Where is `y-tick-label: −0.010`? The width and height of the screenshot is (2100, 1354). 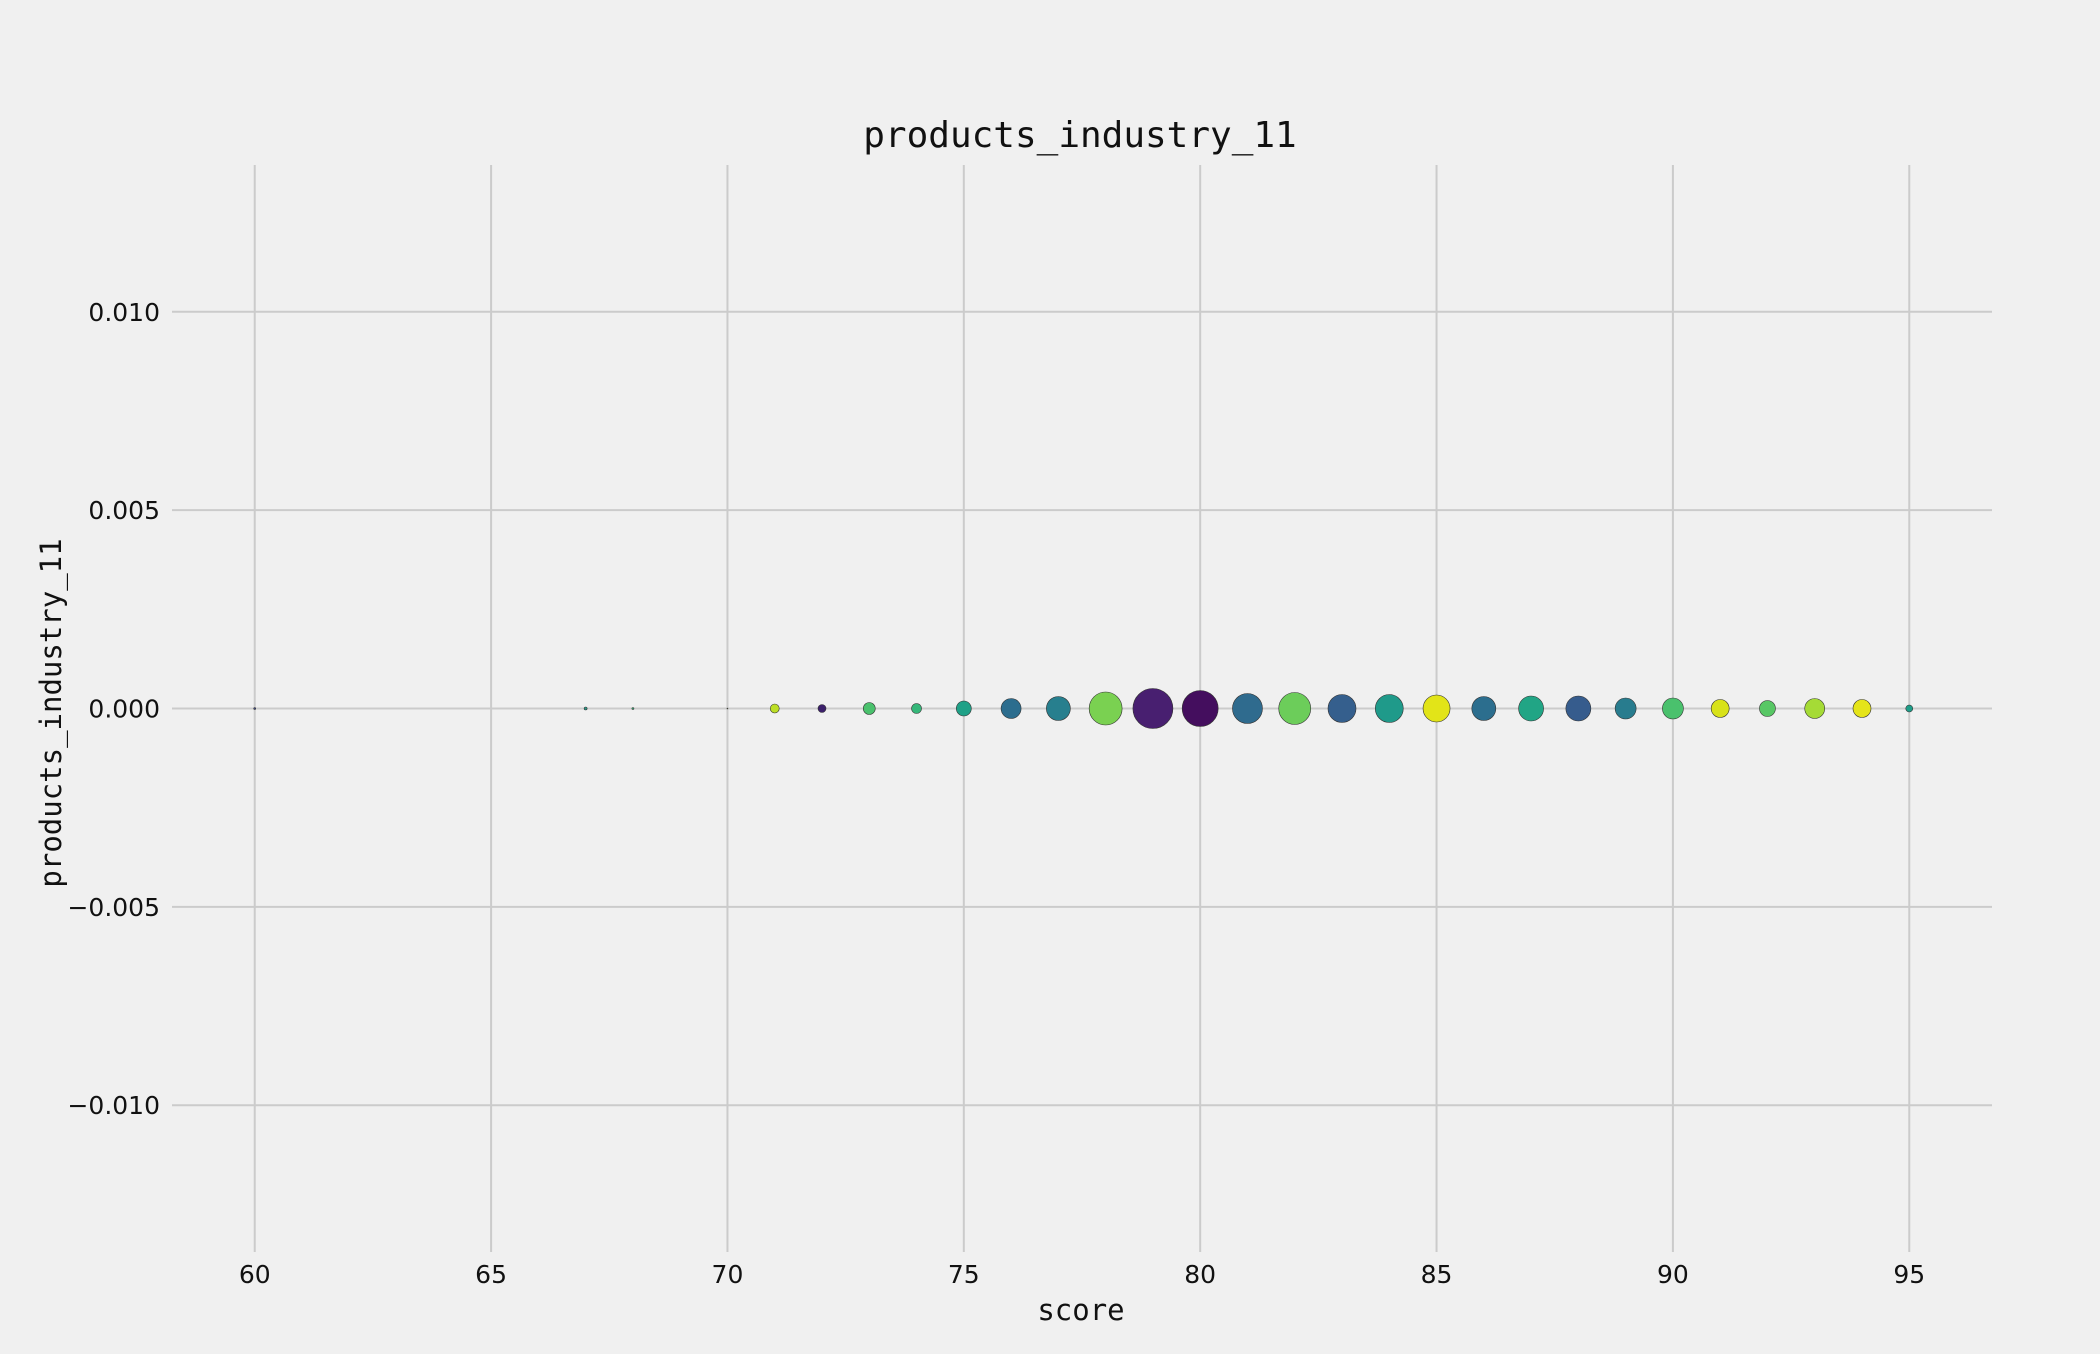 y-tick-label: −0.010 is located at coordinates (113, 1105).